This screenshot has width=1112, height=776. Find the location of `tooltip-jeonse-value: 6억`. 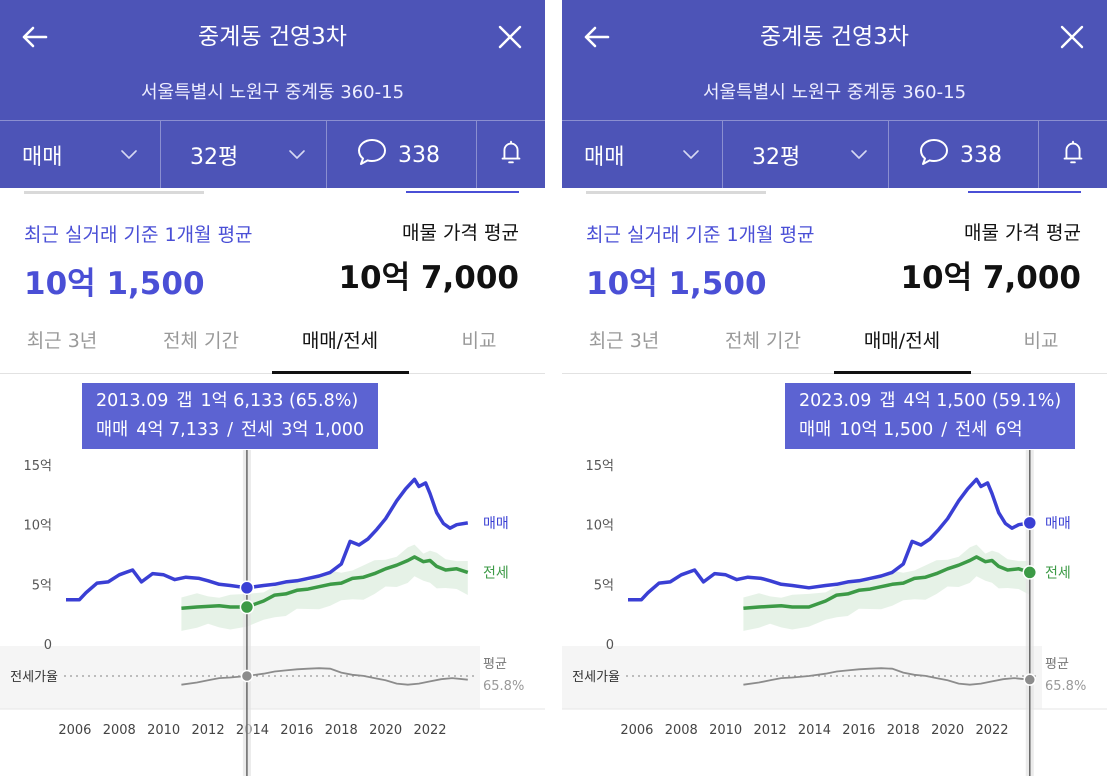

tooltip-jeonse-value: 6억 is located at coordinates (1009, 430).